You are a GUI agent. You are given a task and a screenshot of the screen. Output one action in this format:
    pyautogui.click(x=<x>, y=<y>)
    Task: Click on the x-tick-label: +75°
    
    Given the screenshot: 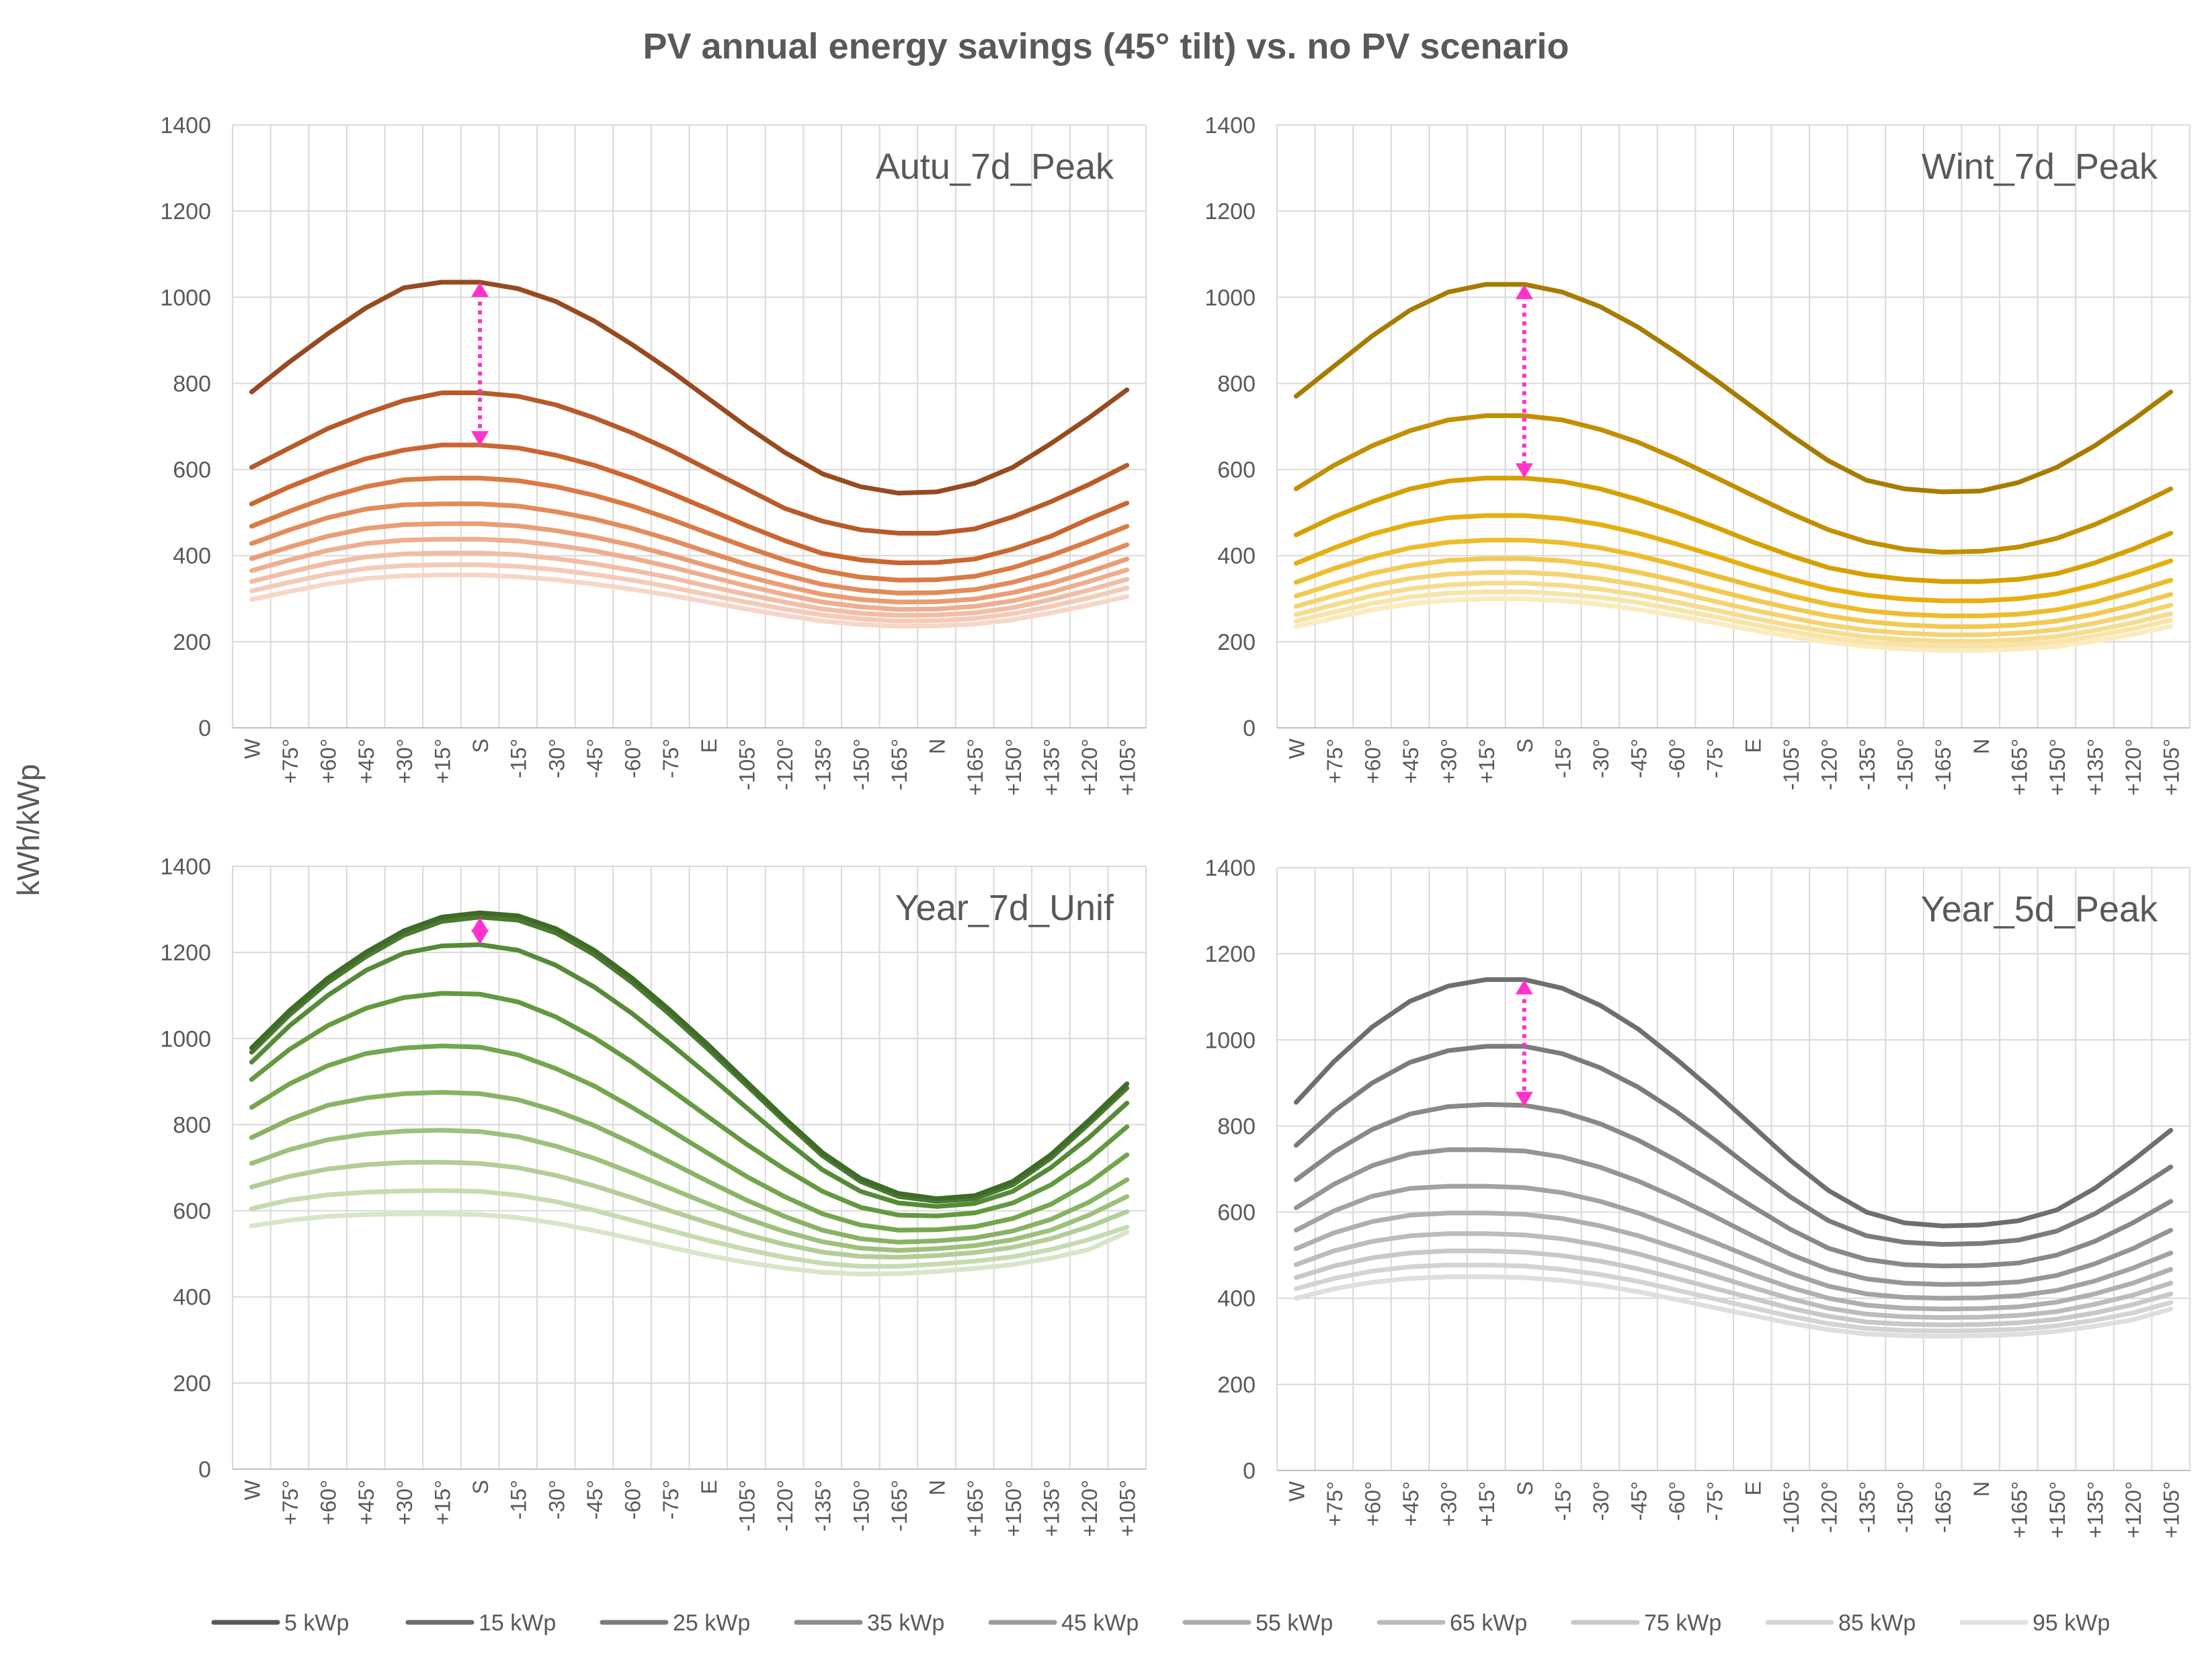 What is the action you would take?
    pyautogui.click(x=290, y=762)
    